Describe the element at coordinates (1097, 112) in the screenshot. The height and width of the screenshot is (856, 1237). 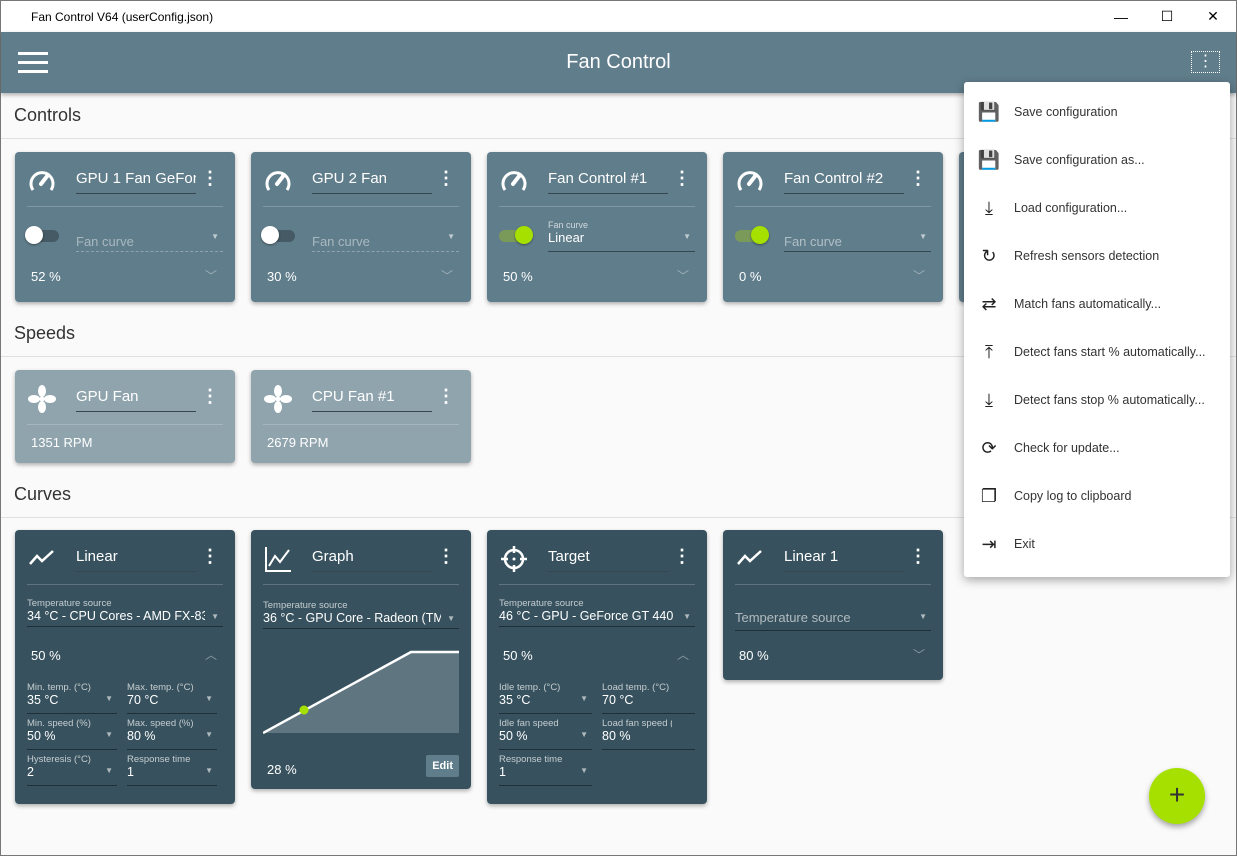
I see `menu-item: 💾 Save configuration` at that location.